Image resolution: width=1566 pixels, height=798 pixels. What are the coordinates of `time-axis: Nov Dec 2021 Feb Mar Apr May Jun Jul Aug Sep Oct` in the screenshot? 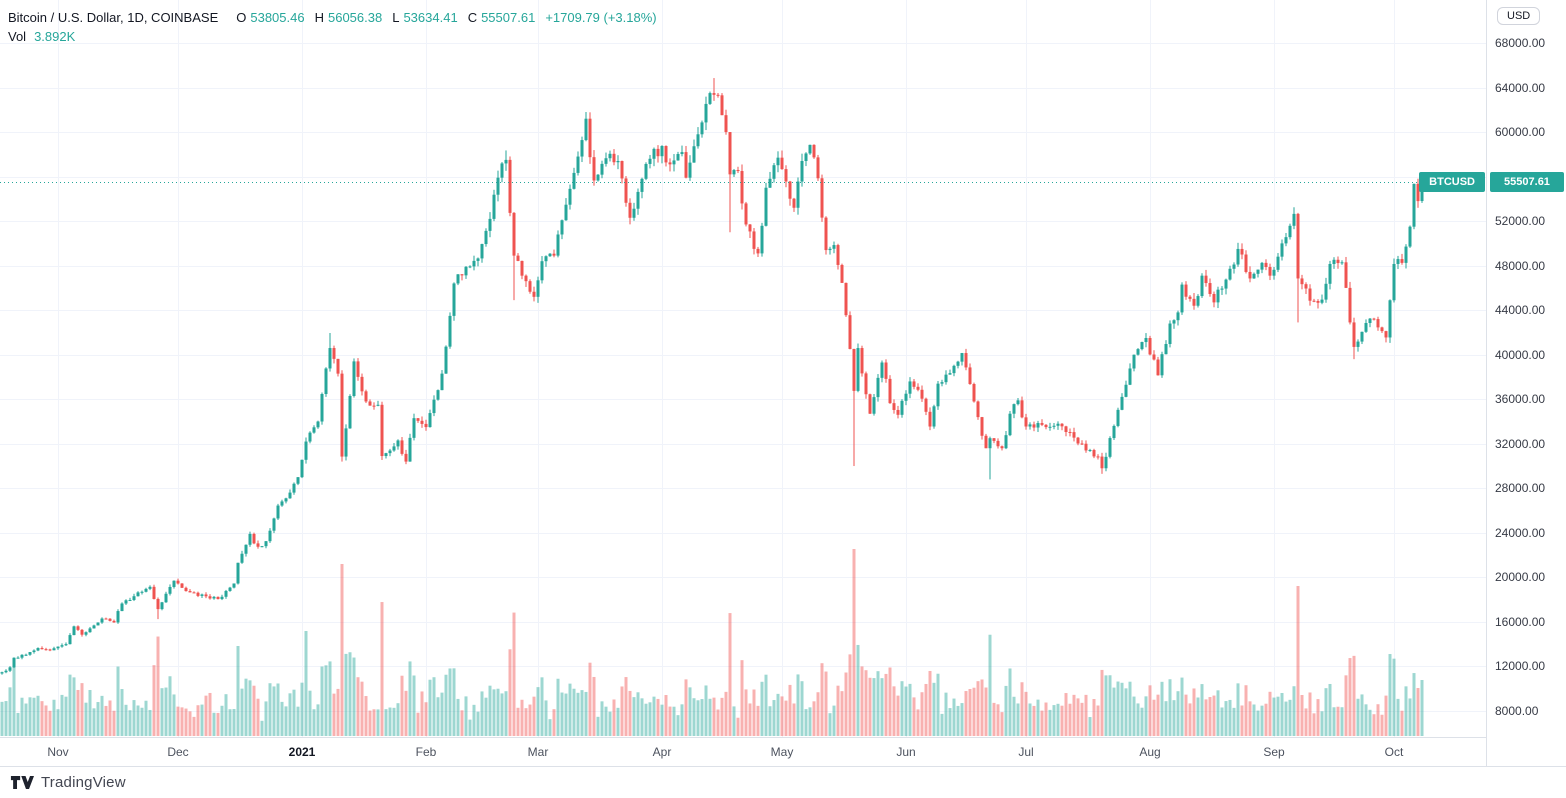 It's located at (783, 752).